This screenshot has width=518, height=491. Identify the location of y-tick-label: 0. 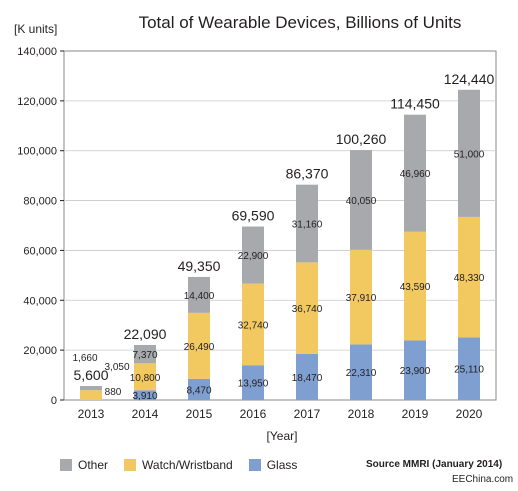
(54, 401).